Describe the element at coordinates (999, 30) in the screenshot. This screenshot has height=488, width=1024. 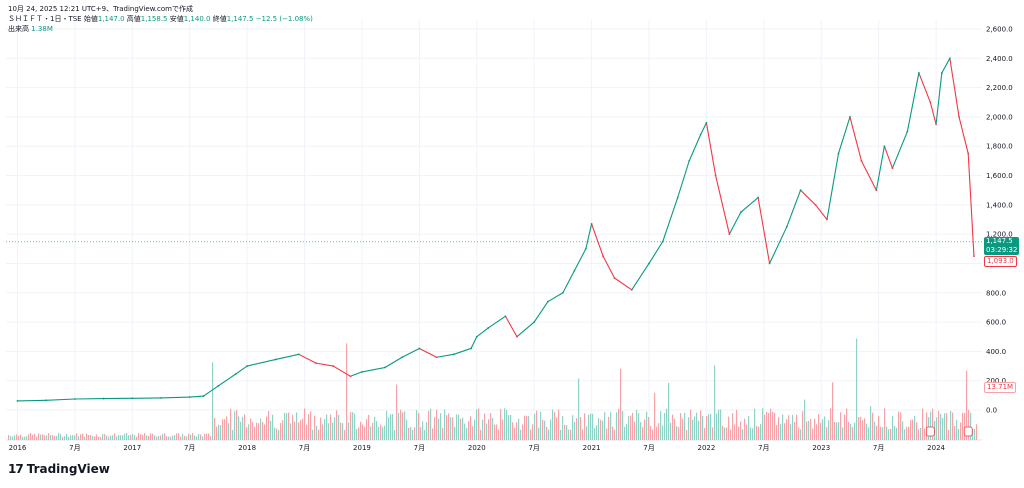
I see `price-tick-label: 2,600.0` at that location.